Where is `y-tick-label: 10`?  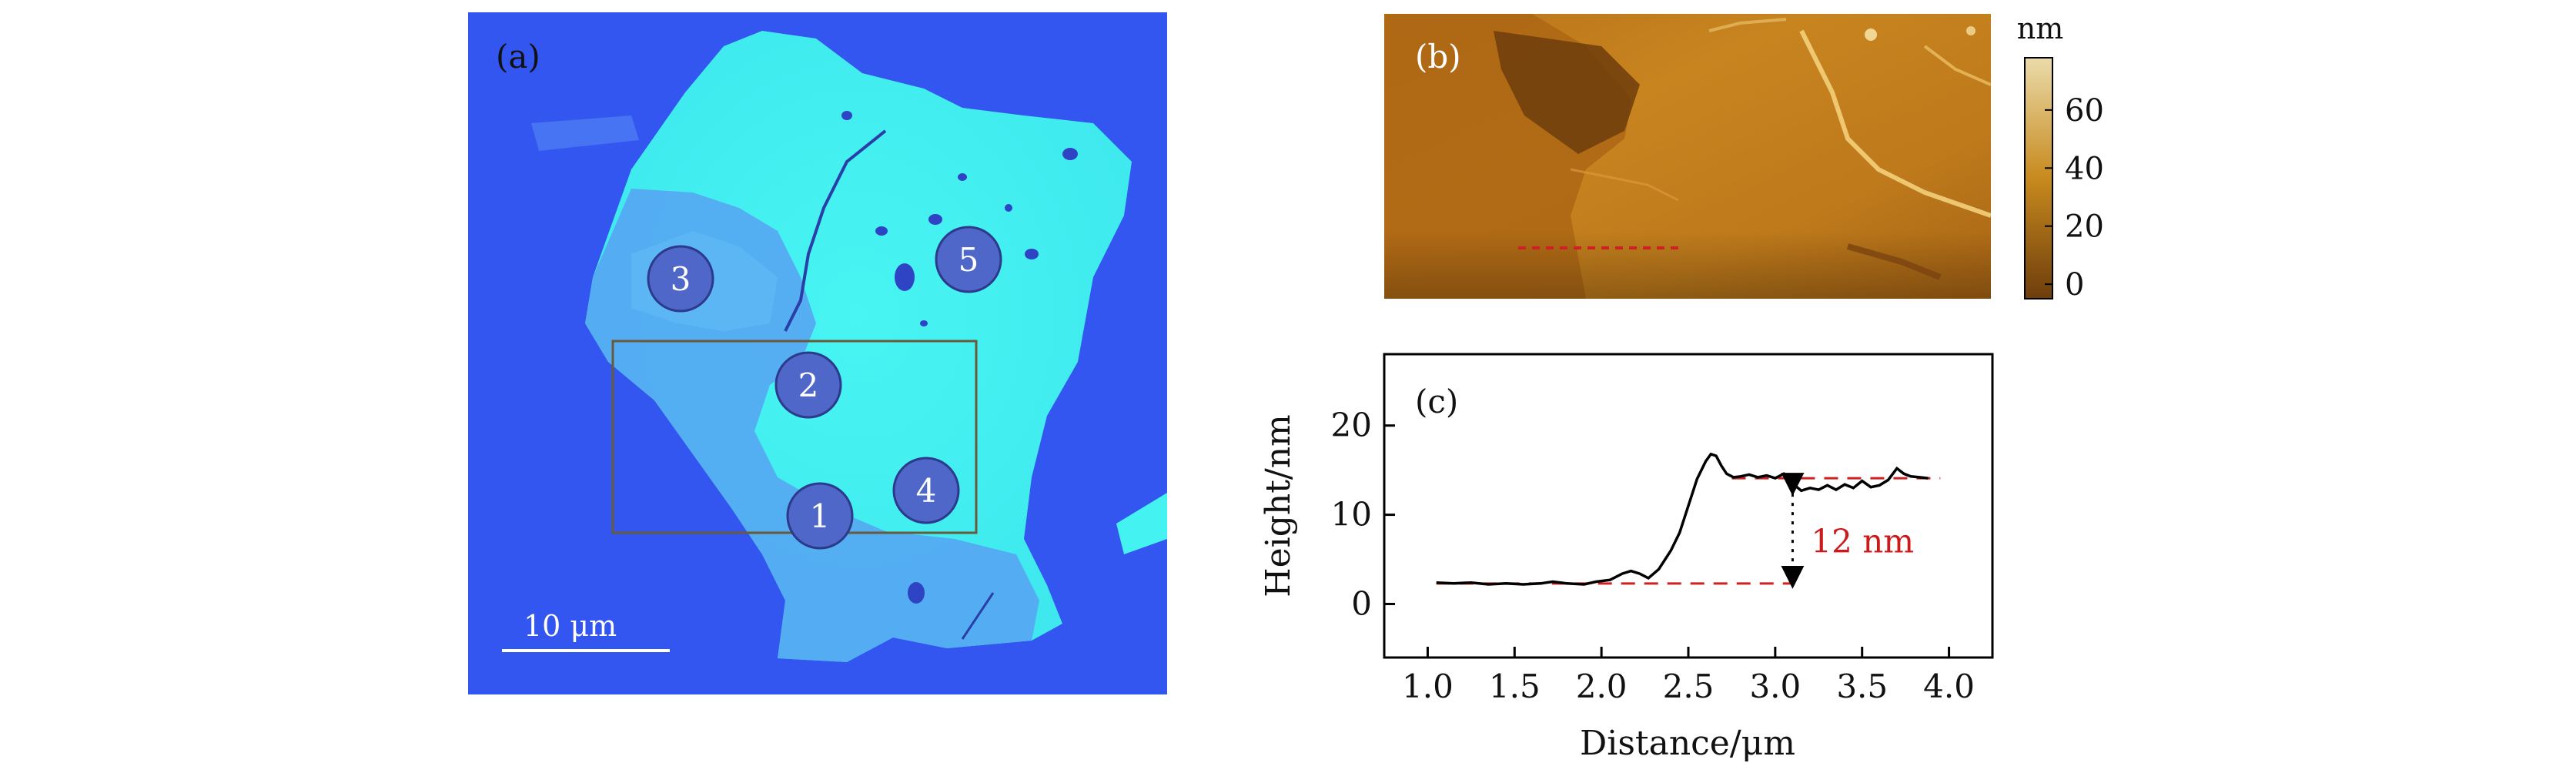 y-tick-label: 10 is located at coordinates (1352, 515).